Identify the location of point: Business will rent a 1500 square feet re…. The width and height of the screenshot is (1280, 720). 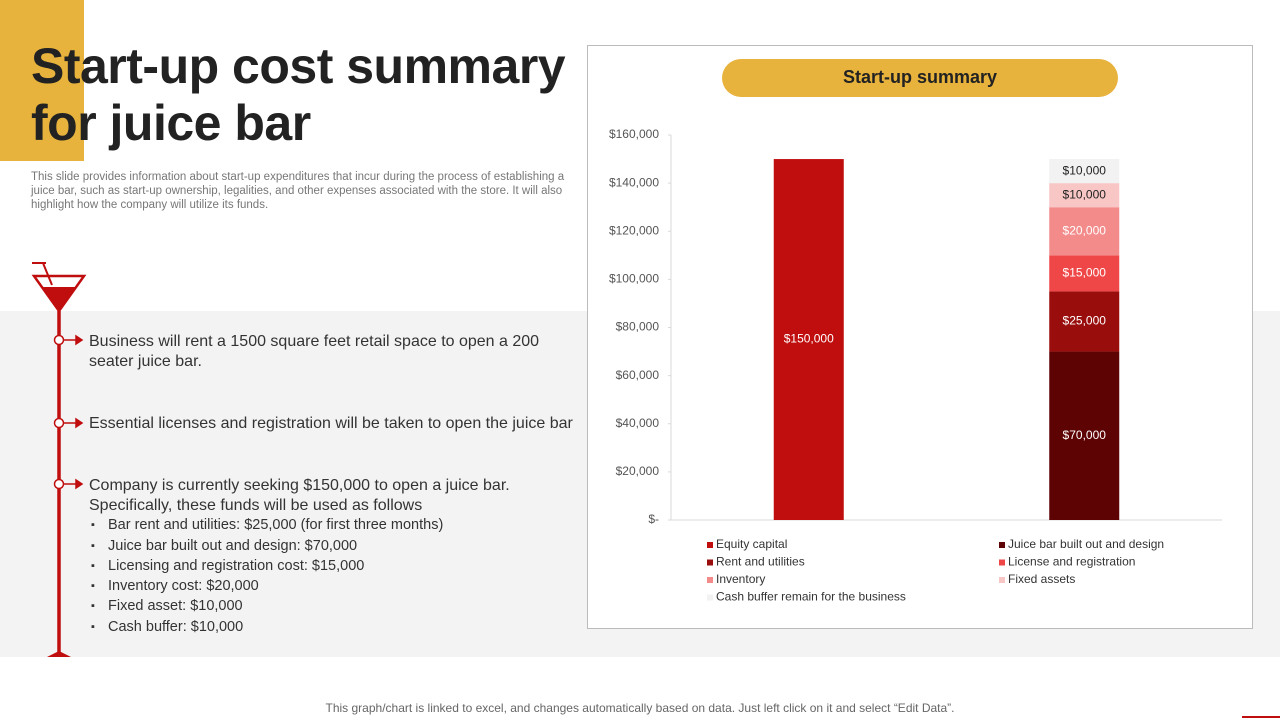
(314, 351).